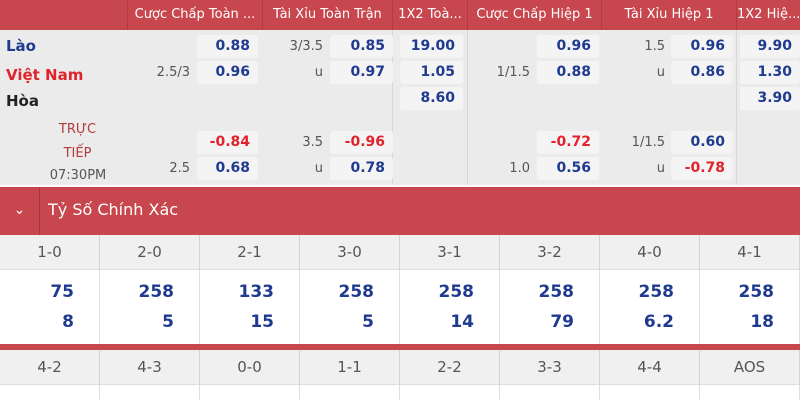  I want to click on score-odds-value: 75, so click(62, 292).